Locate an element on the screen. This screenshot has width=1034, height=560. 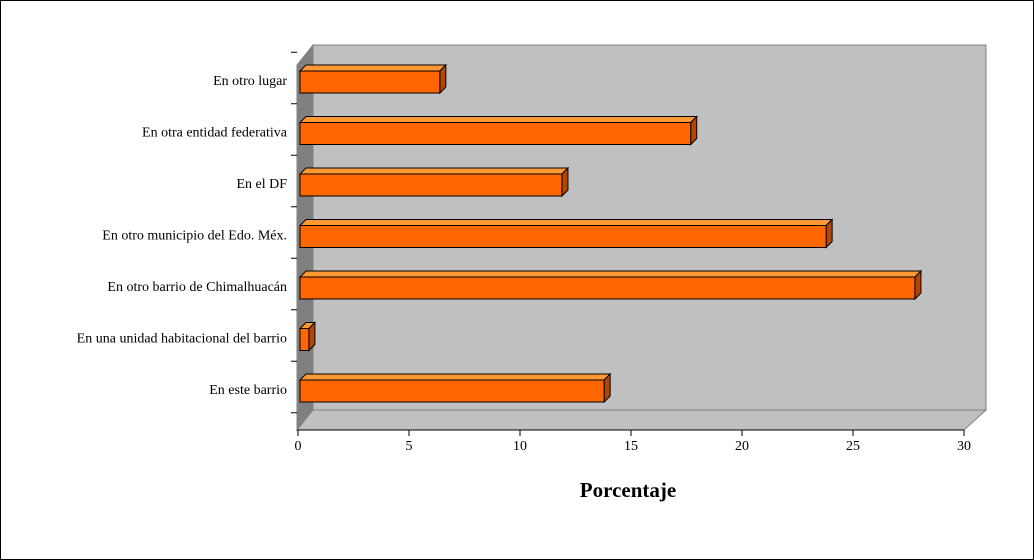
y-tick-label: En otro municipio del Edo. Méx. is located at coordinates (194, 236).